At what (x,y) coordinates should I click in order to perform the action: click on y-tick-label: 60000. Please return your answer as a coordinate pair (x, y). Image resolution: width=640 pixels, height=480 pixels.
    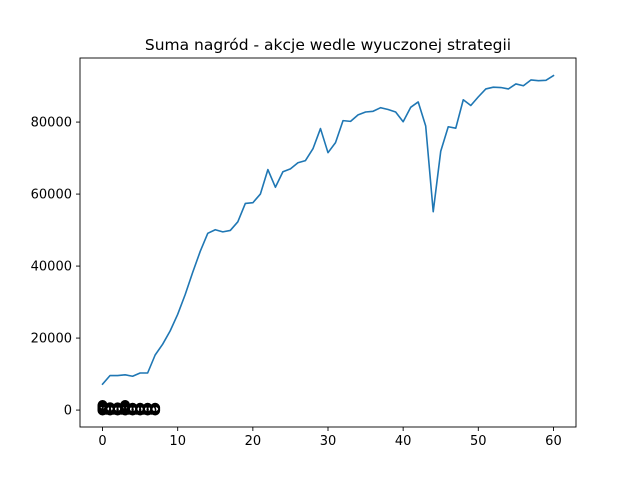
    Looking at the image, I should click on (51, 195).